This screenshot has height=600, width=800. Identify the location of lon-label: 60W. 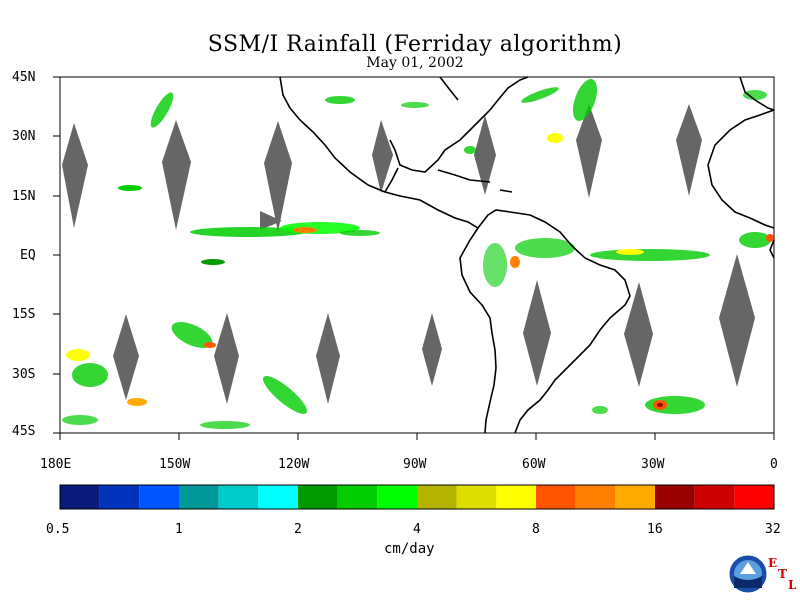
(534, 464).